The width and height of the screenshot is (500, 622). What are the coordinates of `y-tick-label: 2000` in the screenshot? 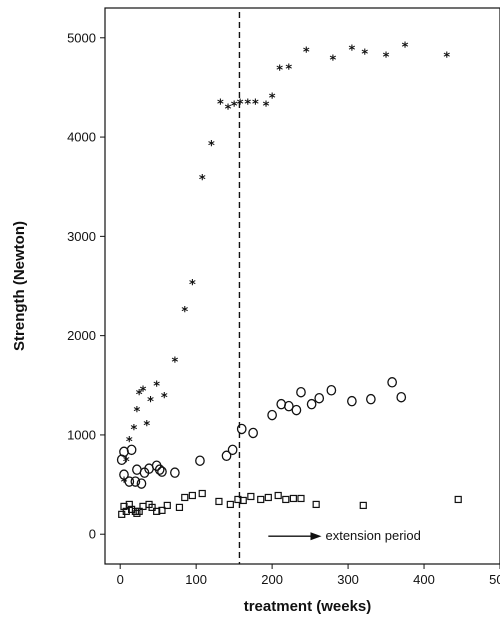 It's located at (81, 335).